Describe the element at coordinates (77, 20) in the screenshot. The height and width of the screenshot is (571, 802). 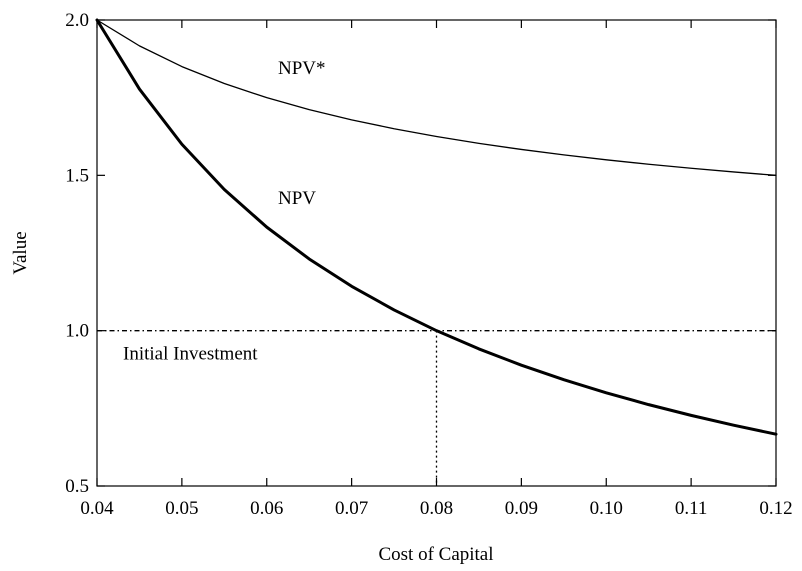
I see `y-tick-label: 2.0` at that location.